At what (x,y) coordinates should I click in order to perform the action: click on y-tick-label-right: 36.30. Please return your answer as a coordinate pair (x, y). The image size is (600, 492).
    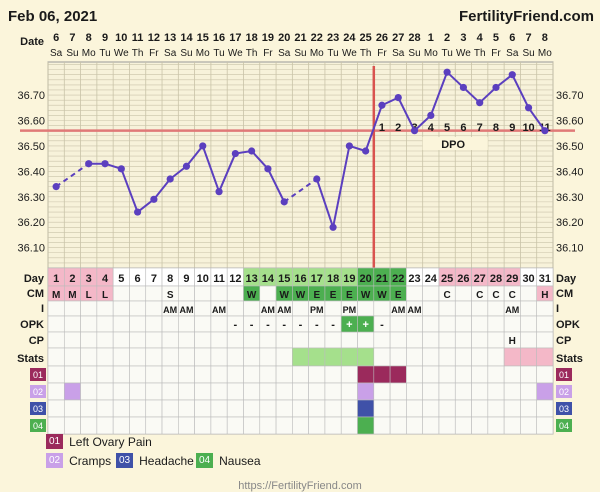
    Looking at the image, I should click on (570, 198).